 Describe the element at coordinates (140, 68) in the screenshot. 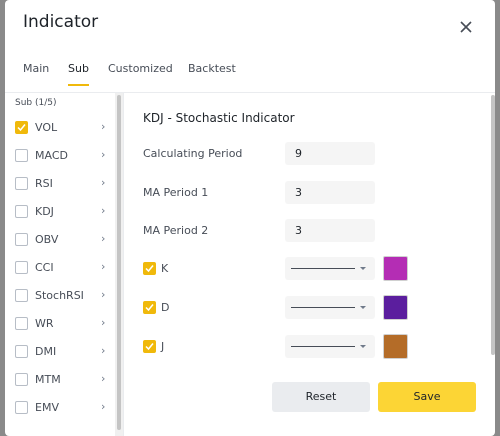

I see `tab: Customized` at that location.